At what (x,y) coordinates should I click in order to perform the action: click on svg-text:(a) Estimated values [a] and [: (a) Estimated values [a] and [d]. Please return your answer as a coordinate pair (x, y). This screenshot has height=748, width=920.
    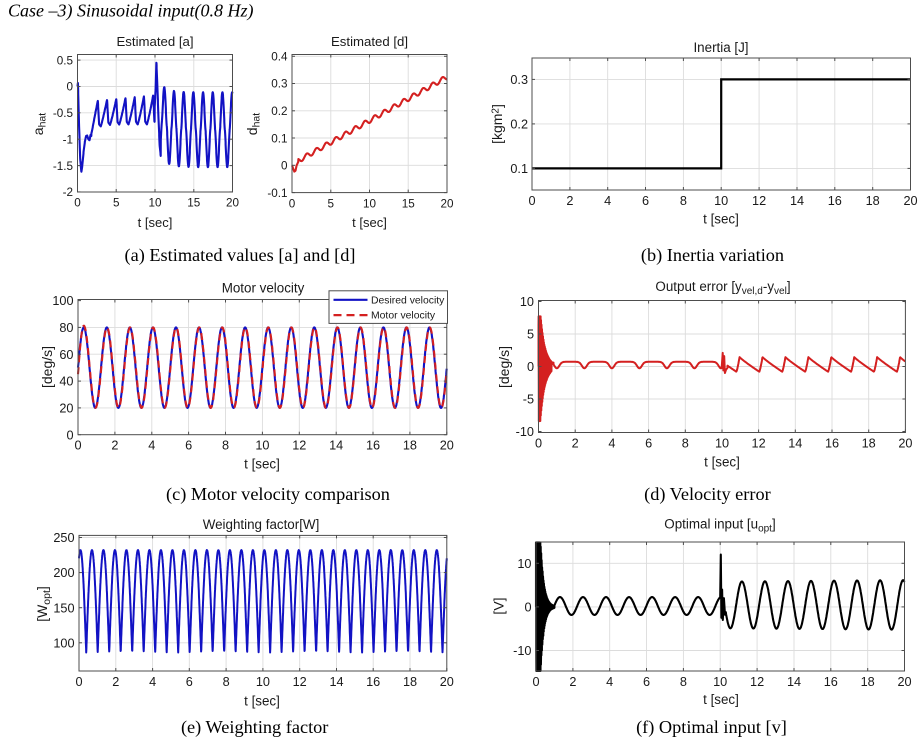
    Looking at the image, I should click on (240, 255).